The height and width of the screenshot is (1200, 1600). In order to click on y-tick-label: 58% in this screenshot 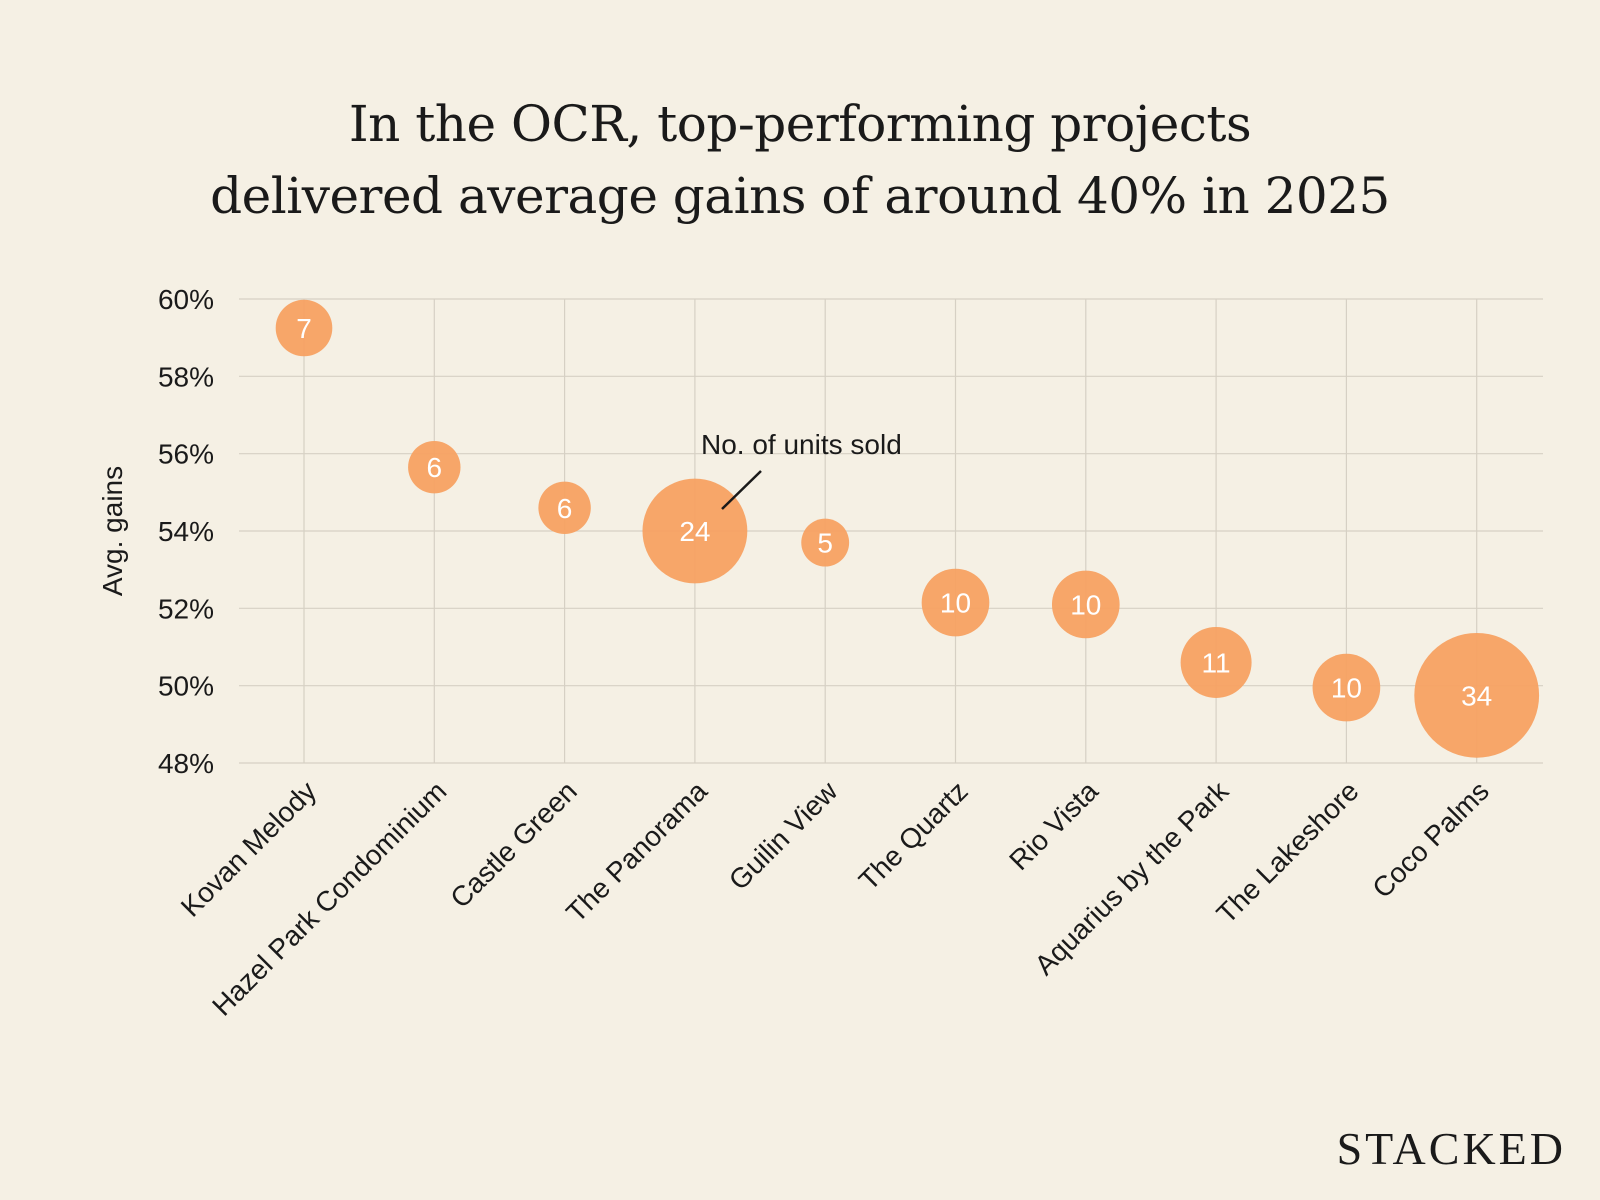, I will do `click(186, 376)`.